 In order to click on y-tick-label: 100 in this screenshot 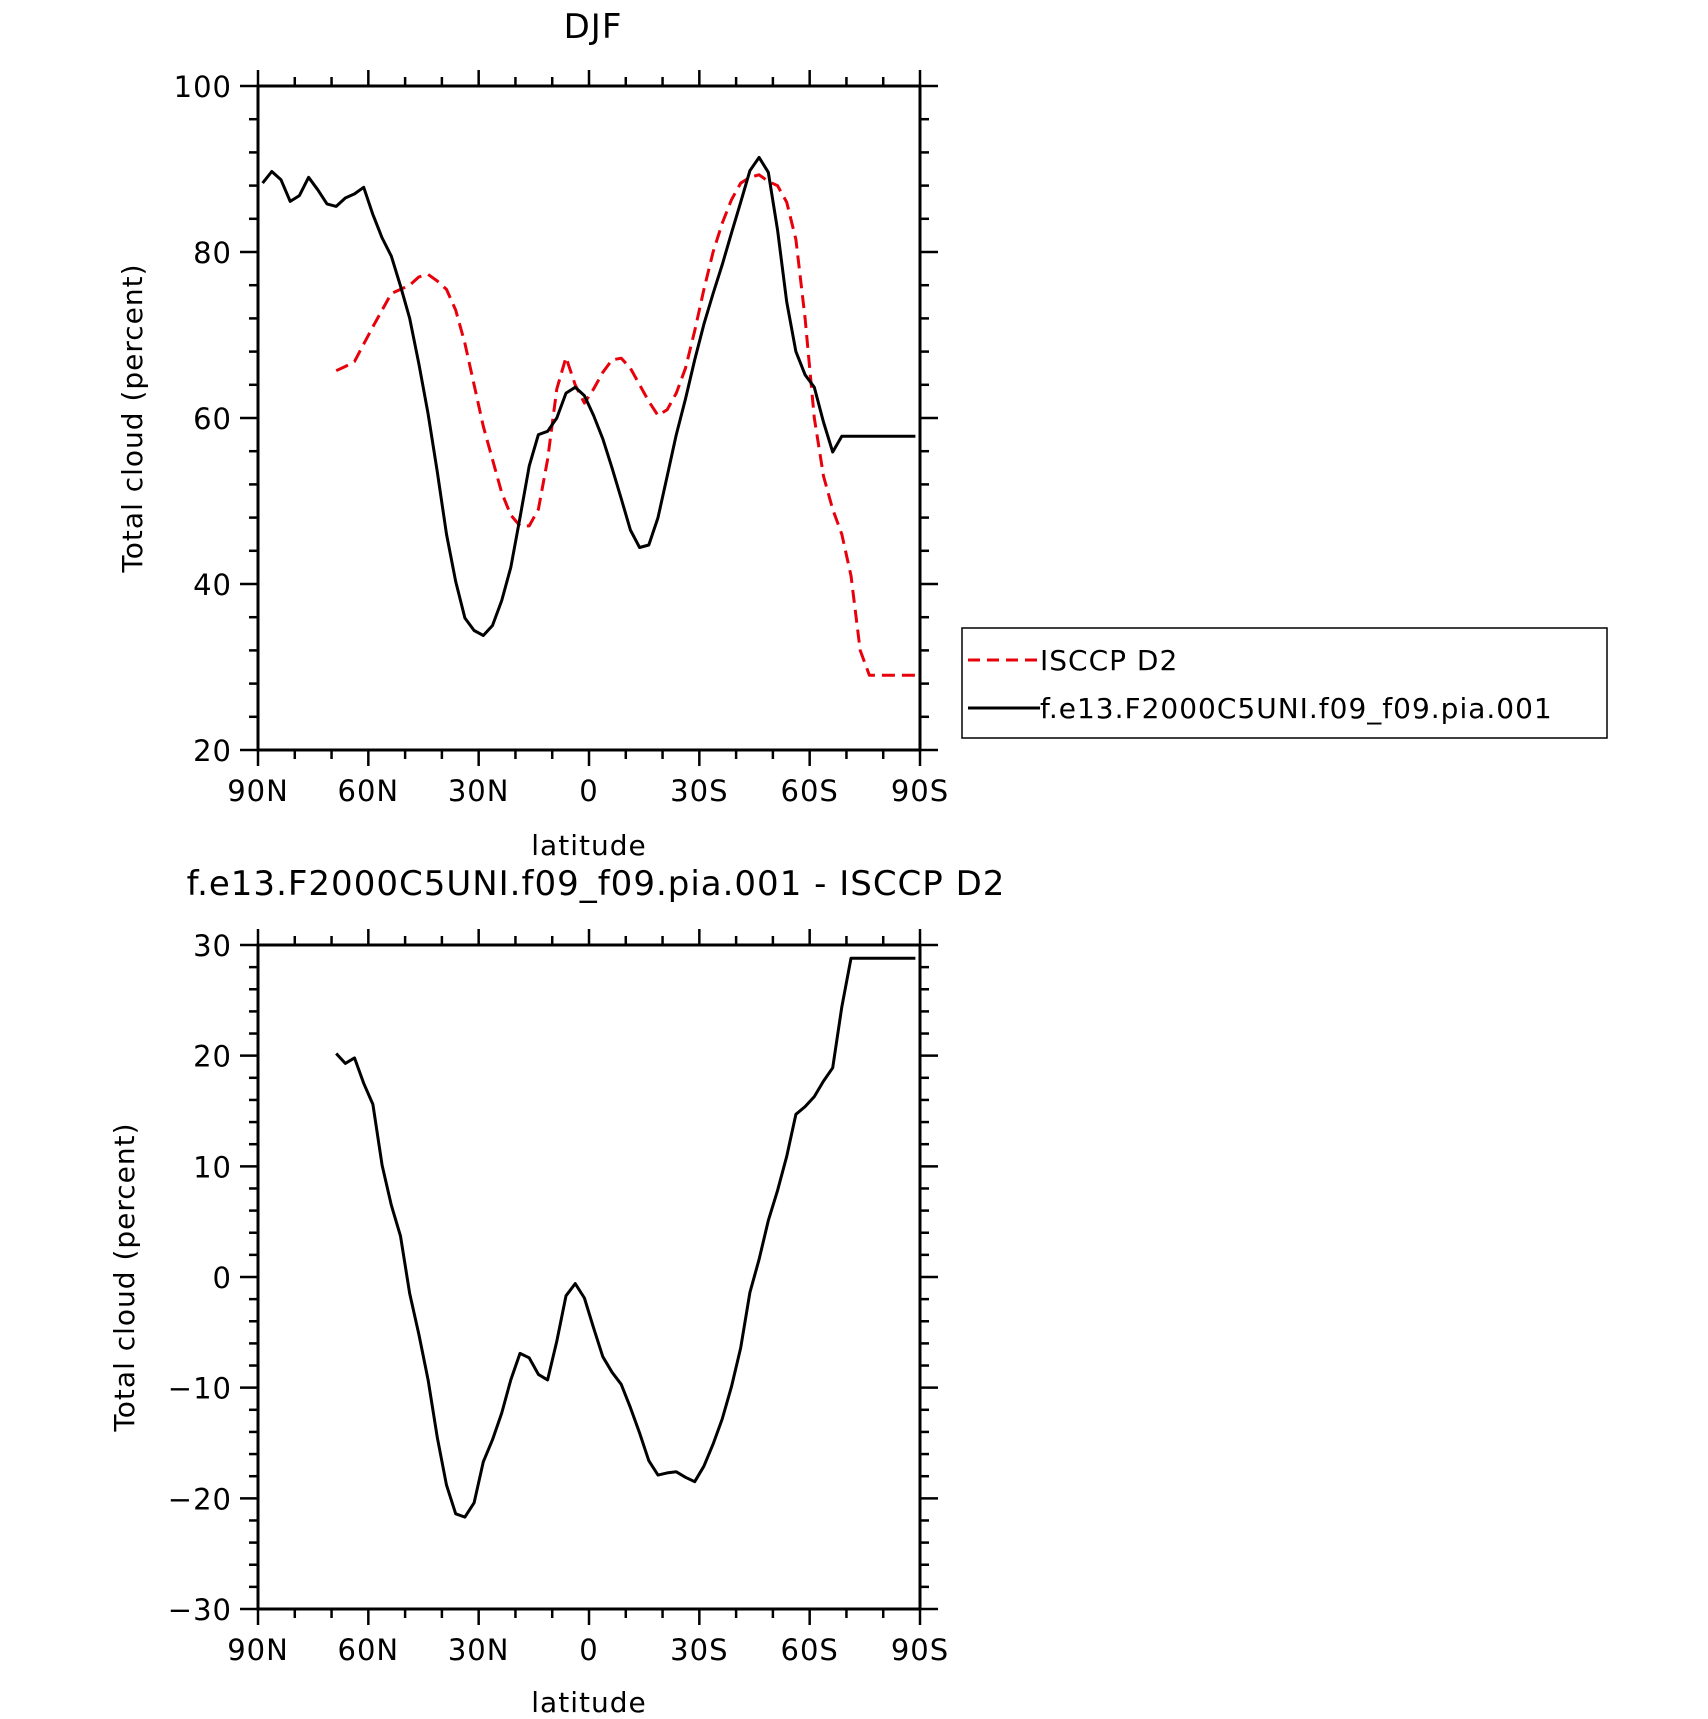, I will do `click(203, 87)`.